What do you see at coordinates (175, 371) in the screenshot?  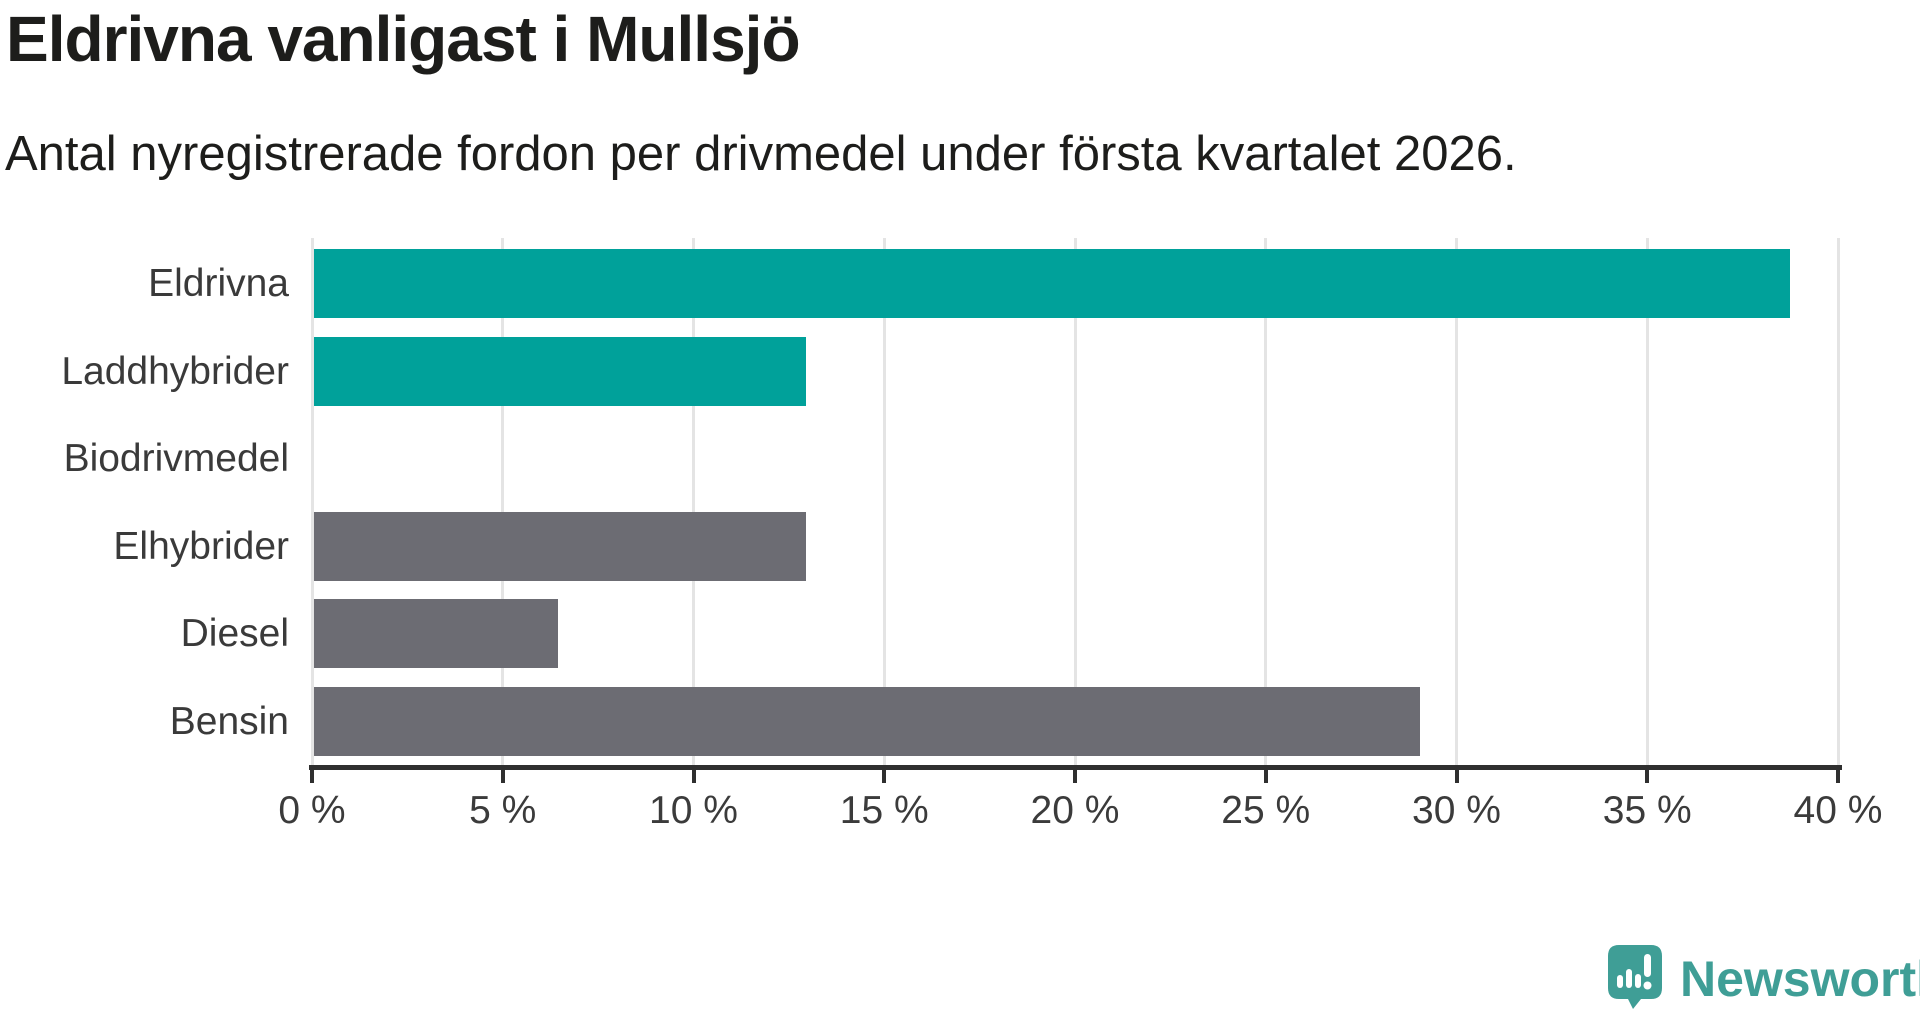 I see `category-label: Laddhybrider` at bounding box center [175, 371].